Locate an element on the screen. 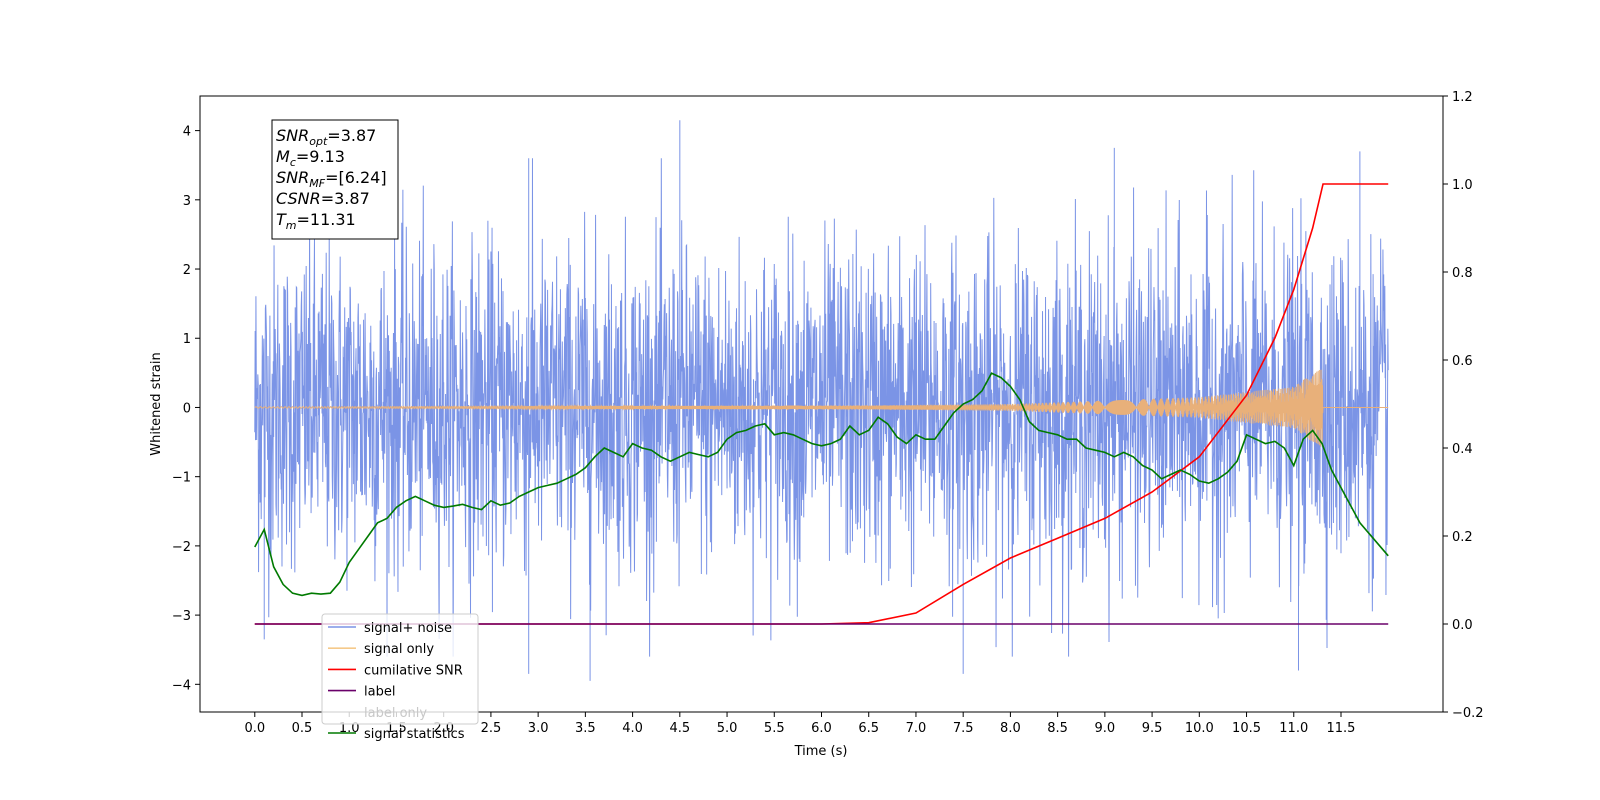  x-tick-label: 6.0 is located at coordinates (821, 728).